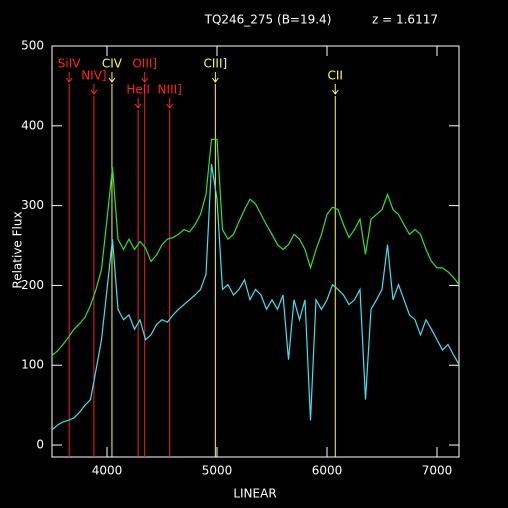  Describe the element at coordinates (216, 64) in the screenshot. I see `line-label: CIII]` at that location.